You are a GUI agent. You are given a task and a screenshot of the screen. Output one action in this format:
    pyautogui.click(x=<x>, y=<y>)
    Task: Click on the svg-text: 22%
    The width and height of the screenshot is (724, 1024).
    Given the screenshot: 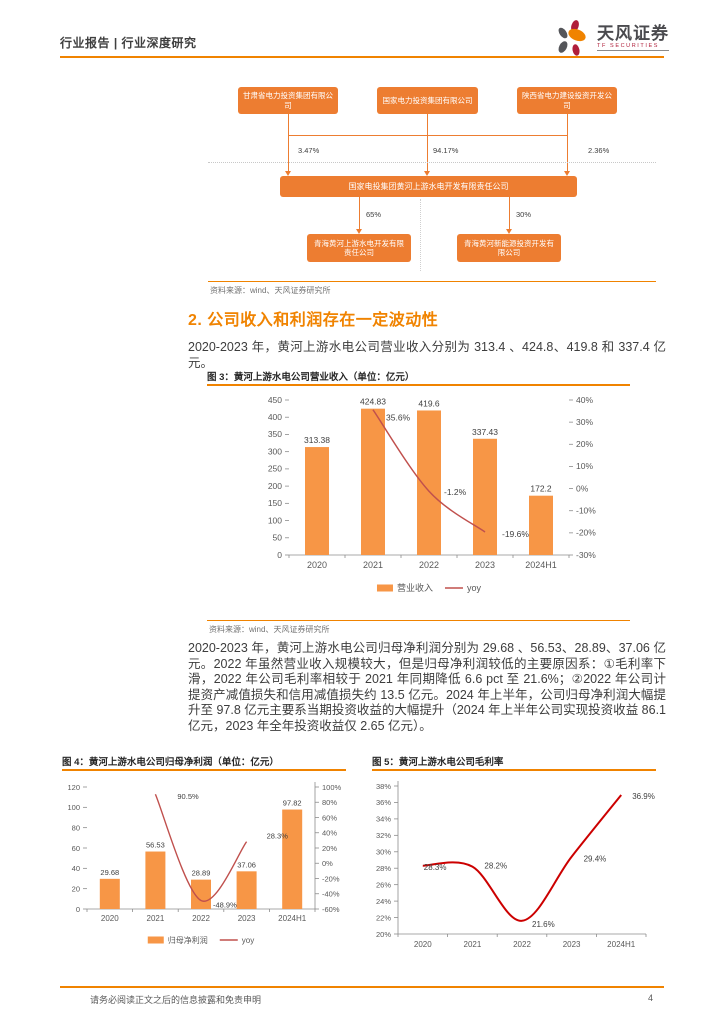 What is the action you would take?
    pyautogui.click(x=383, y=917)
    